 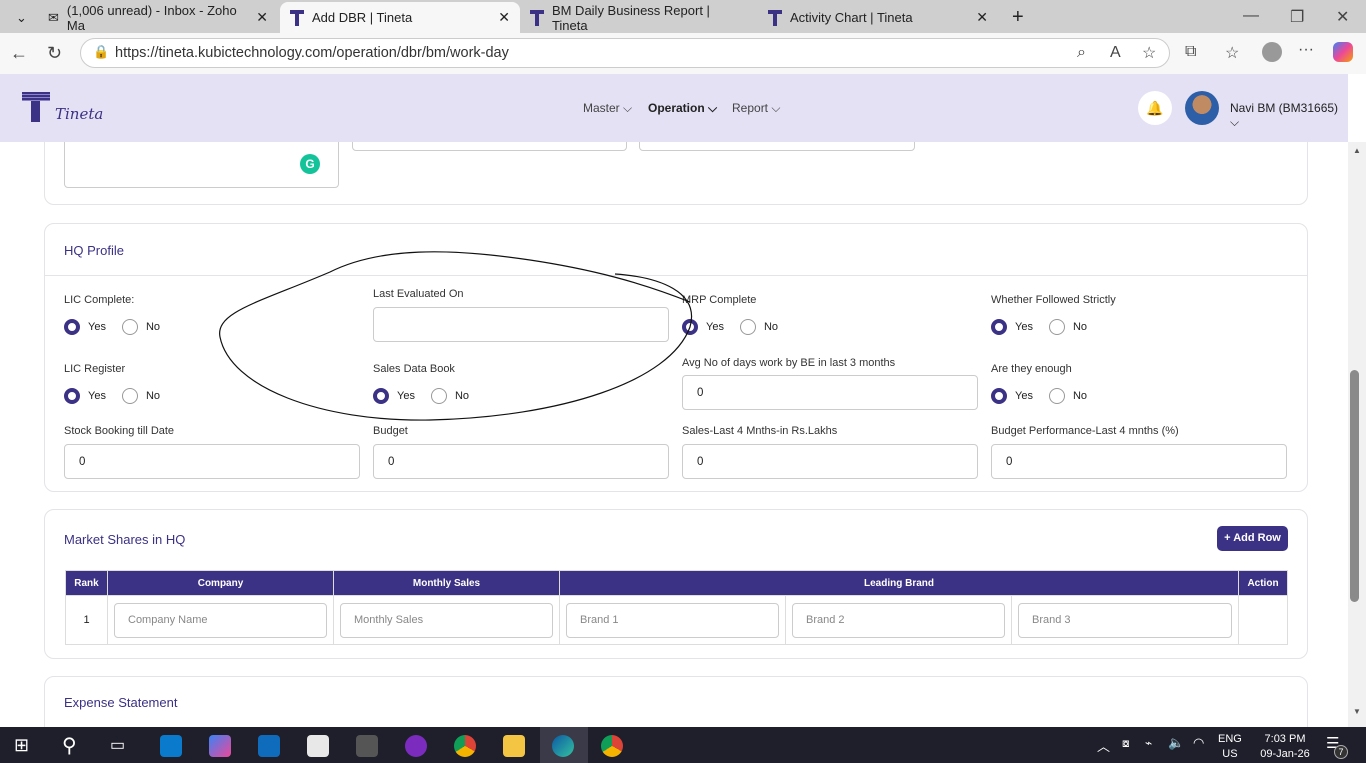 What do you see at coordinates (367, 746) in the screenshot?
I see `calculator-icon` at bounding box center [367, 746].